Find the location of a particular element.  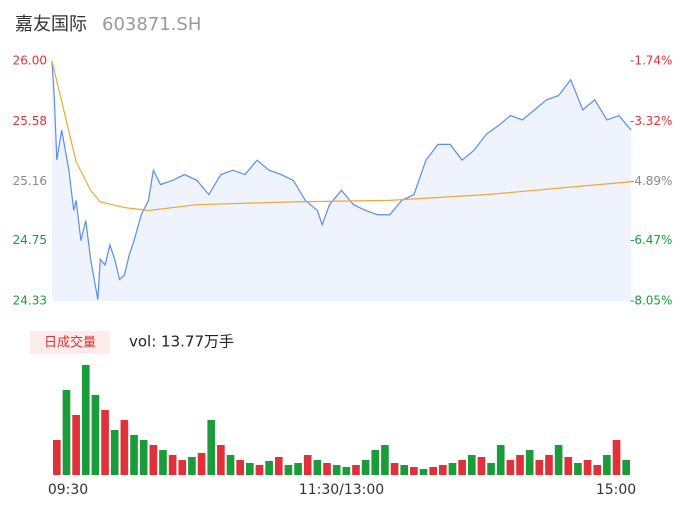

y2-tick-label: -1.74% is located at coordinates (651, 61).